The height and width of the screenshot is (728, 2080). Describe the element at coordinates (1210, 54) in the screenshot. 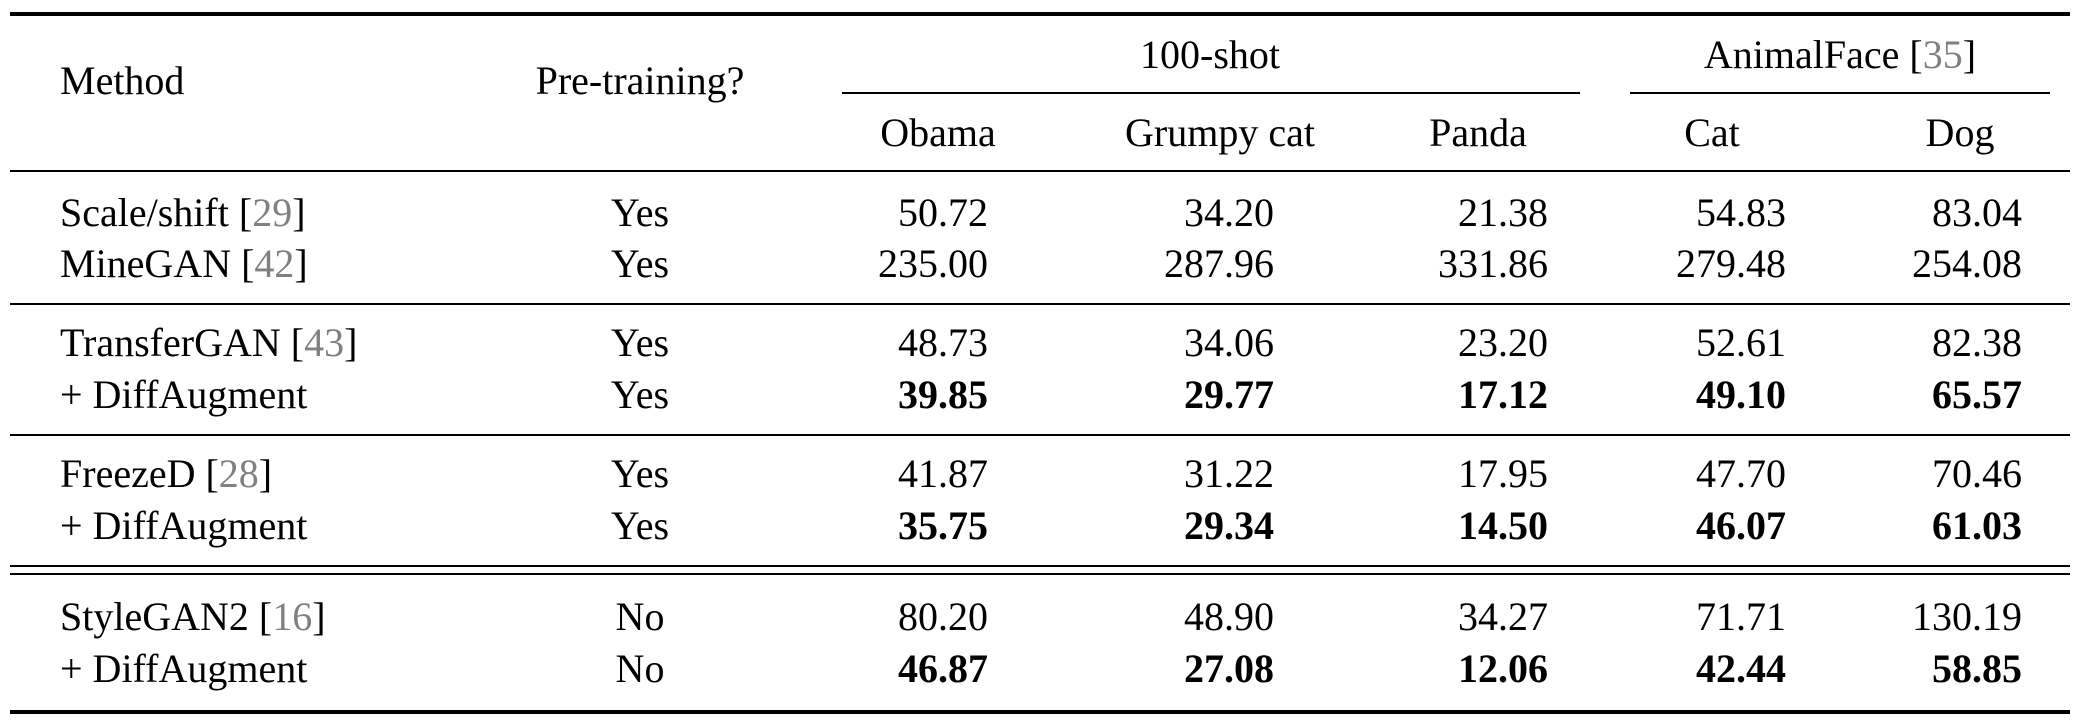

I see `header-100shot: 100-shot` at that location.